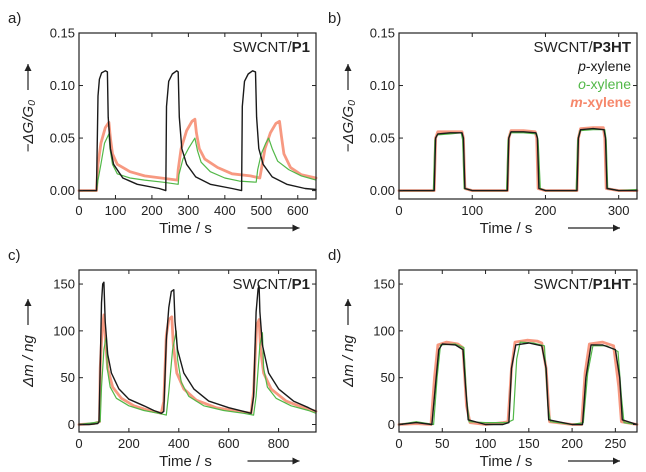 The height and width of the screenshot is (472, 646). What do you see at coordinates (612, 47) in the screenshot?
I see `chart-title-part: P3HT` at bounding box center [612, 47].